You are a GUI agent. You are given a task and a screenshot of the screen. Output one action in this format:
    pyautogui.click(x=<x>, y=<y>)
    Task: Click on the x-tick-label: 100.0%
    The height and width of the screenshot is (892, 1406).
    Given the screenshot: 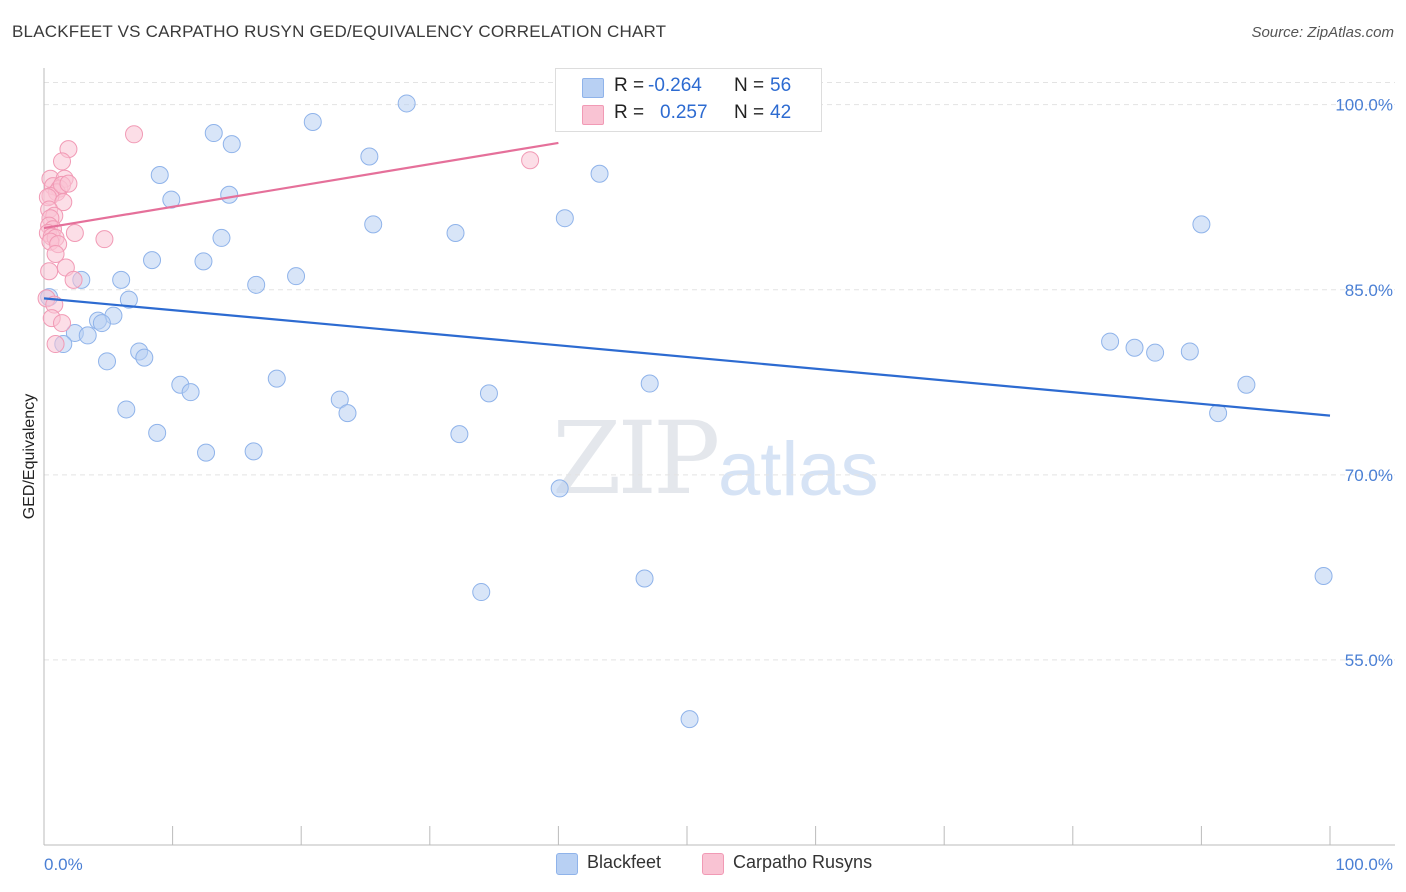 What is the action you would take?
    pyautogui.click(x=1364, y=864)
    